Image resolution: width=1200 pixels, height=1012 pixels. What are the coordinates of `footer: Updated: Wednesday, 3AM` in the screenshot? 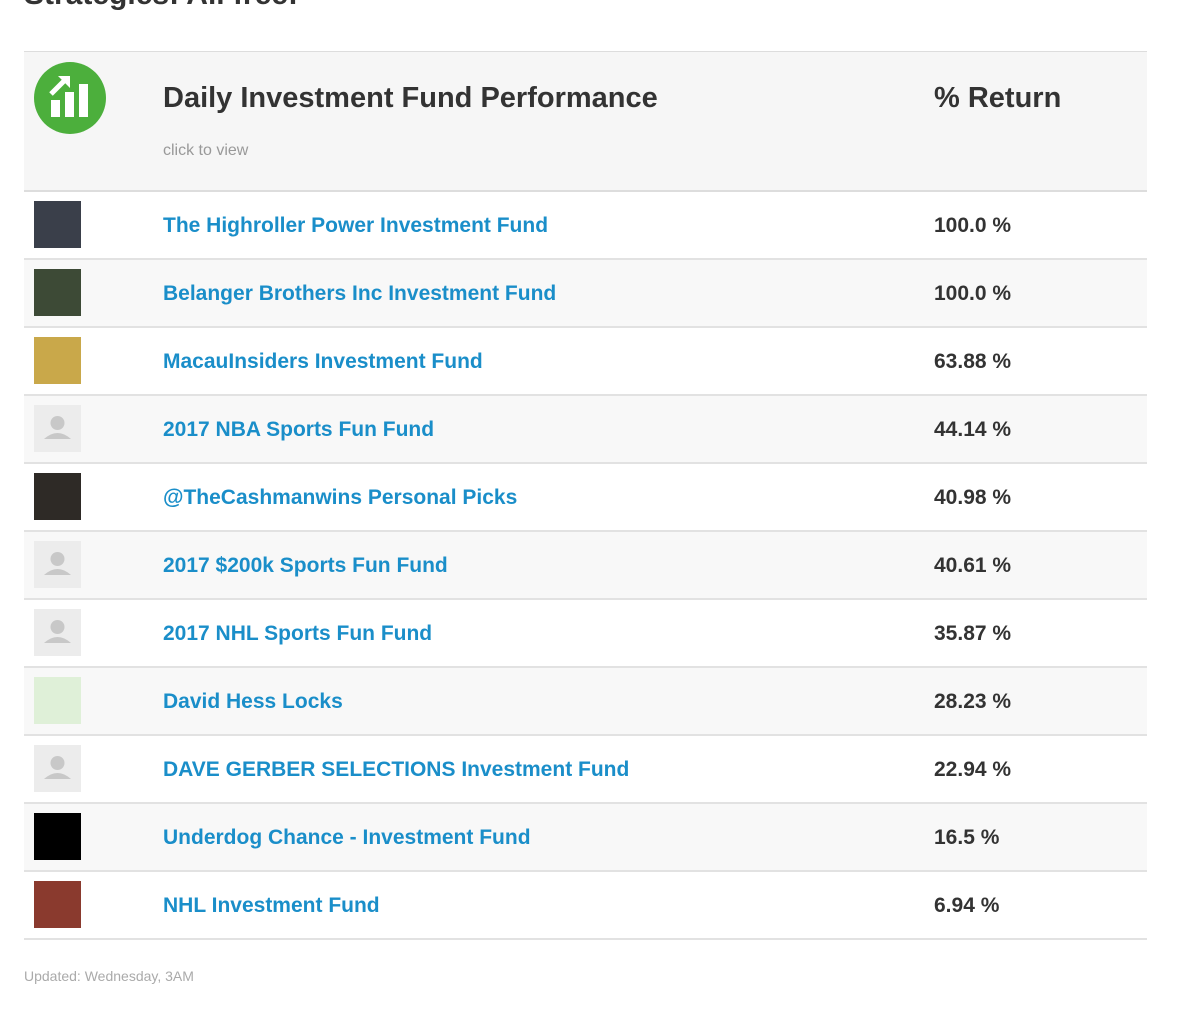 It's located at (109, 976).